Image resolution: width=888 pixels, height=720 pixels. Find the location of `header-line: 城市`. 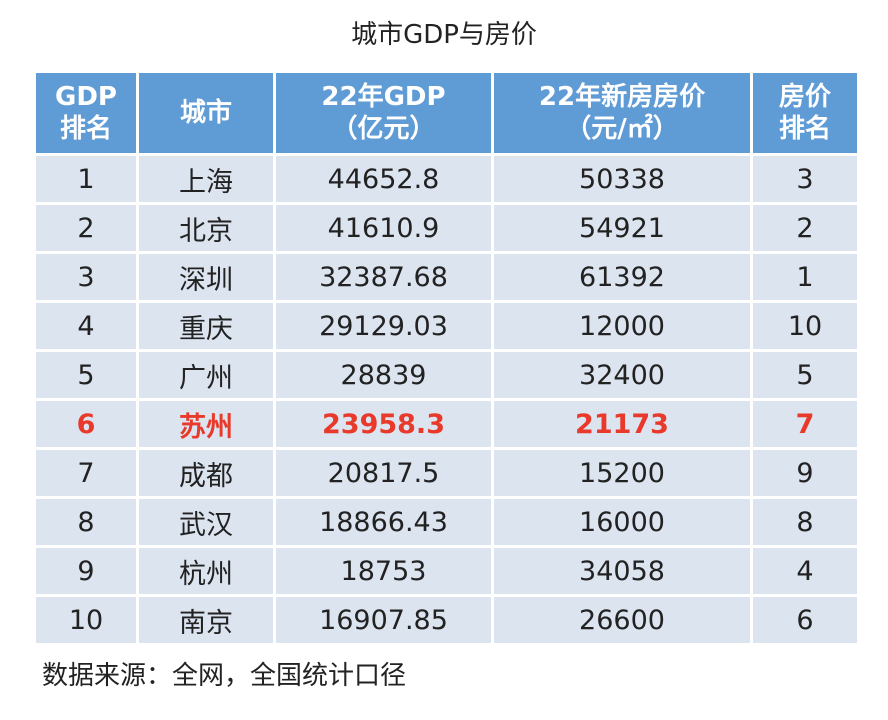

header-line: 城市 is located at coordinates (205, 113).